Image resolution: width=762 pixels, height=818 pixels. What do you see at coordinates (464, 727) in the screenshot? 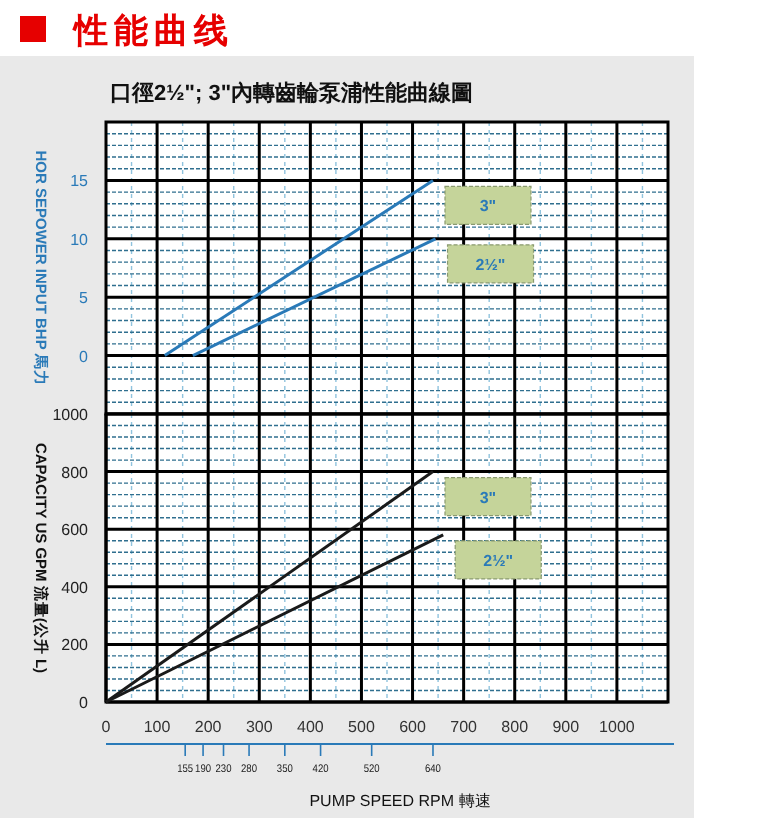
I see `x-tick-label: 700` at bounding box center [464, 727].